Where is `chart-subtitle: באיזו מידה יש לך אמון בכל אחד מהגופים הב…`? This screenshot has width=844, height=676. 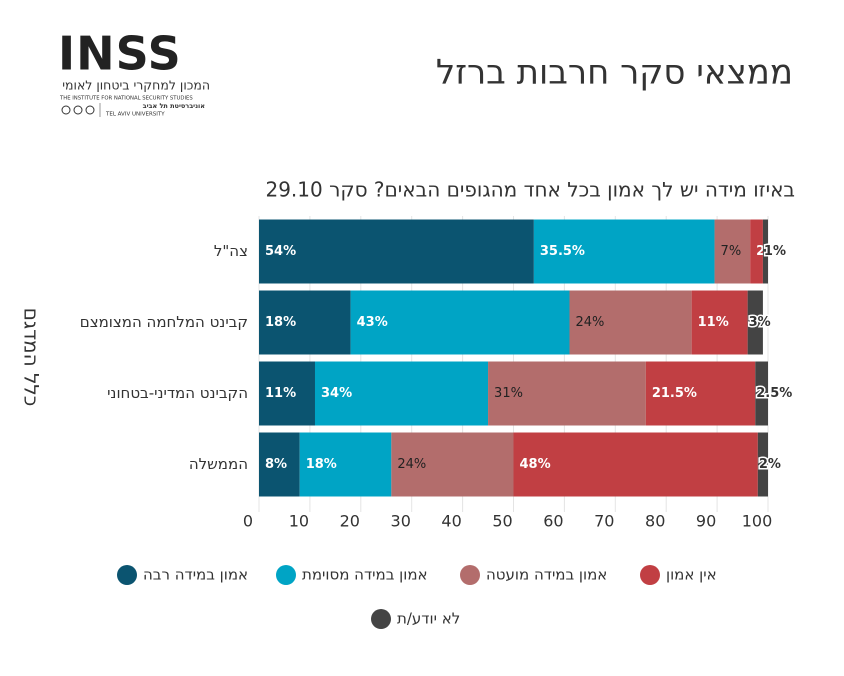
chart-subtitle: באיזו מידה יש לך אמון בכל אחד מהגופים הב… is located at coordinates (530, 190).